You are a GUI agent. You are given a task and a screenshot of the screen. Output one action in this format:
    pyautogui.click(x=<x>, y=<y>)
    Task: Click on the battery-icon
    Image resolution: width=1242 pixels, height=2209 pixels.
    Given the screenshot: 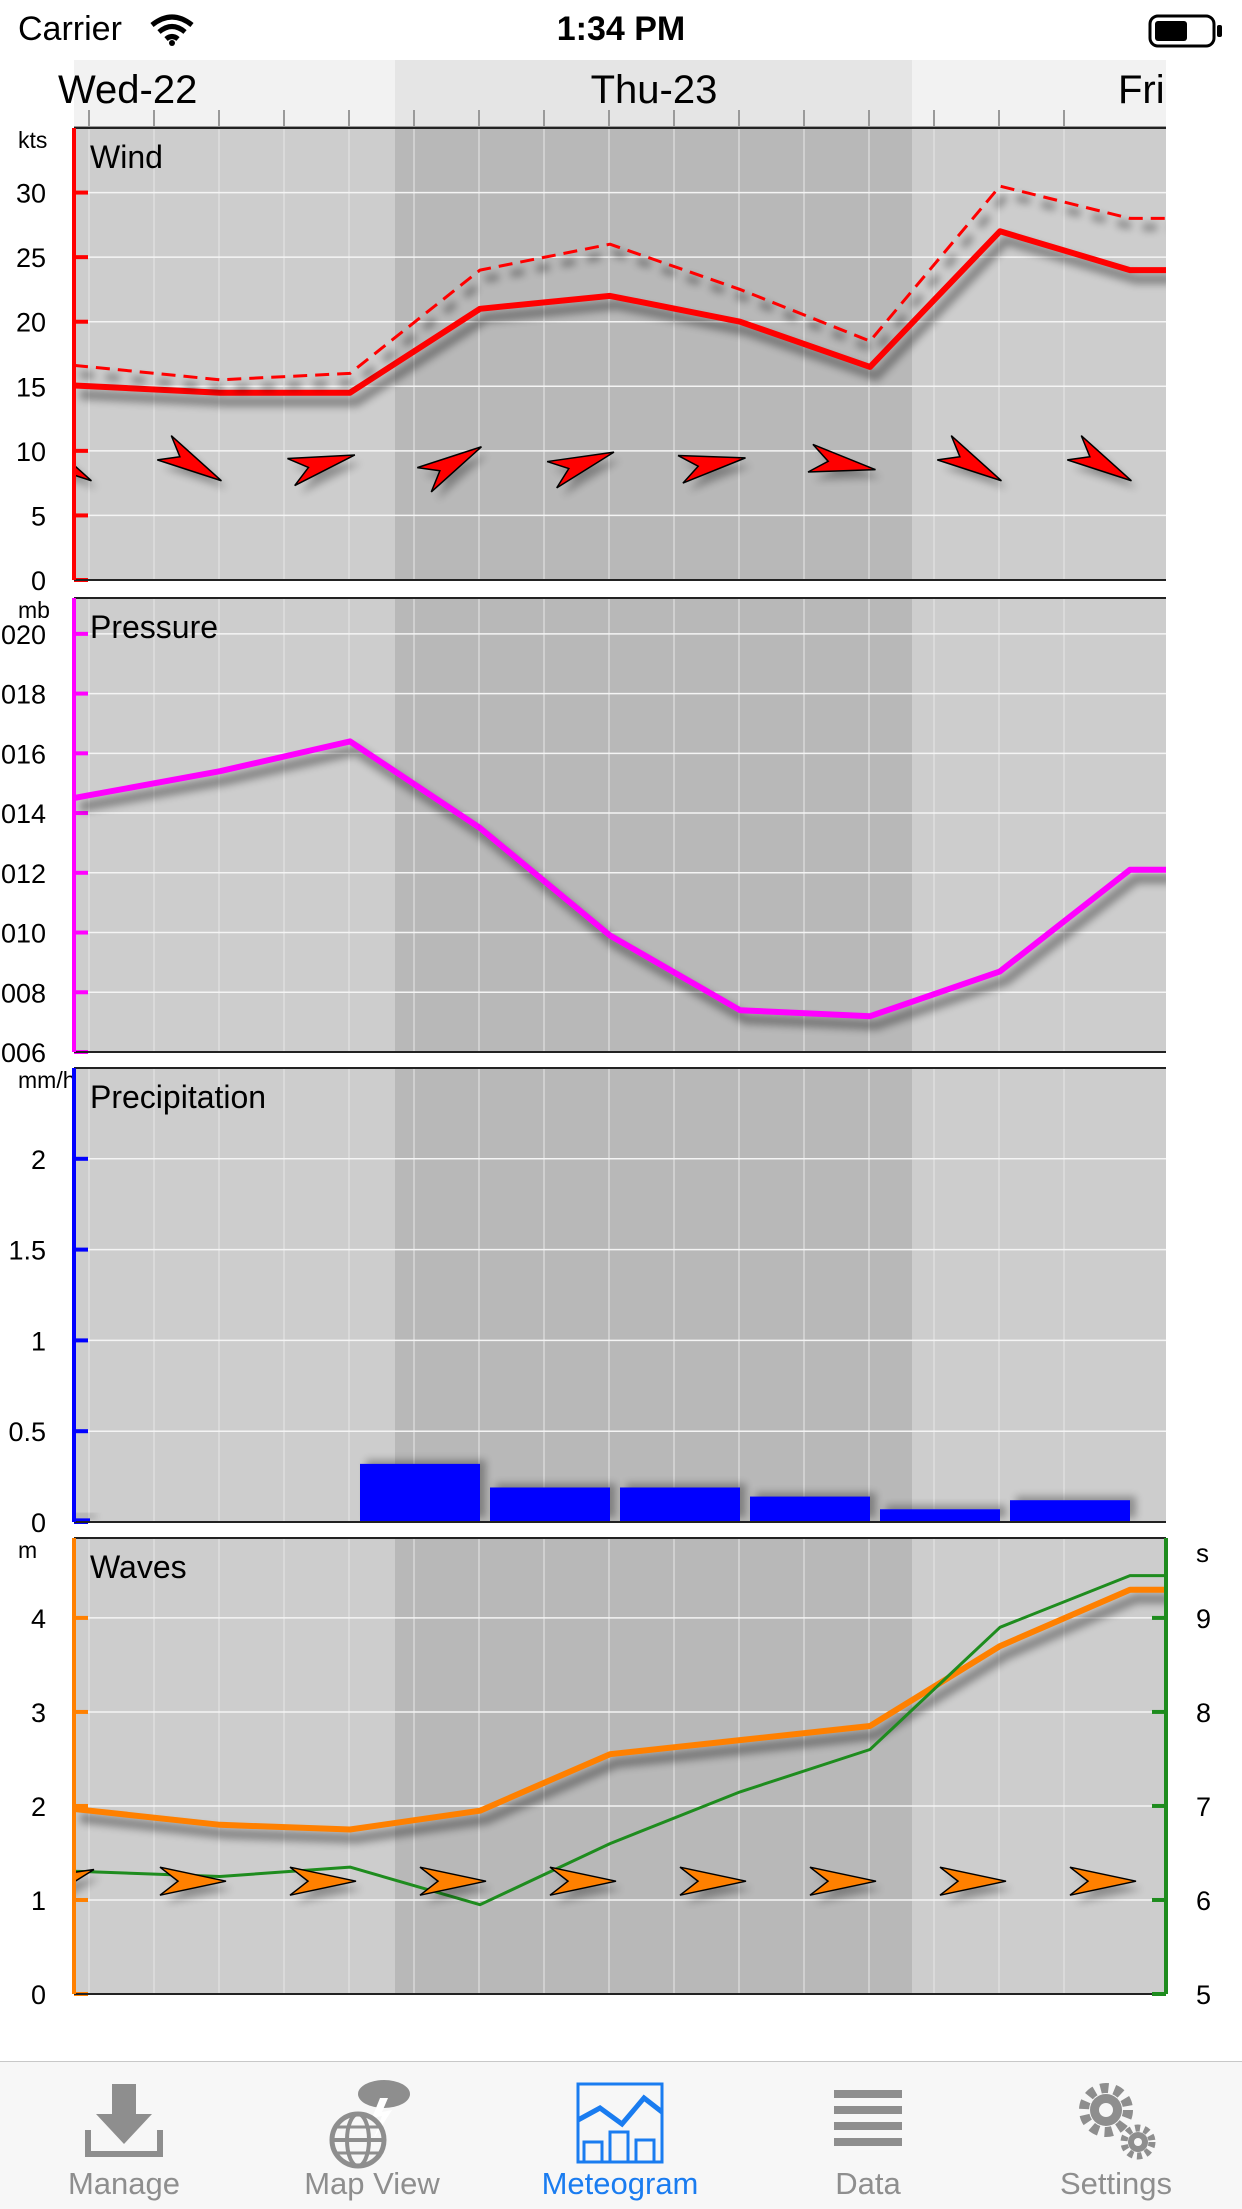 What is the action you would take?
    pyautogui.click(x=1185, y=31)
    